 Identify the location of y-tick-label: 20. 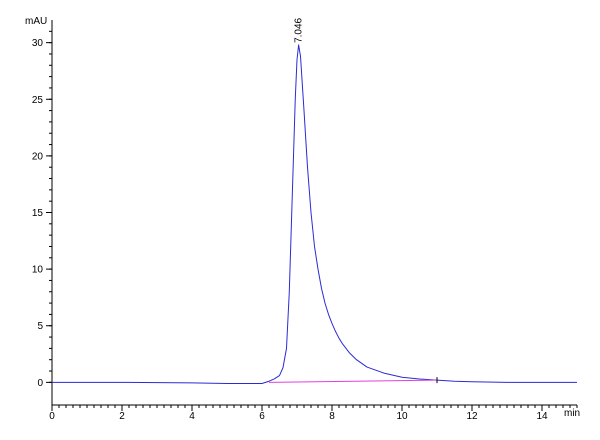
(38, 156).